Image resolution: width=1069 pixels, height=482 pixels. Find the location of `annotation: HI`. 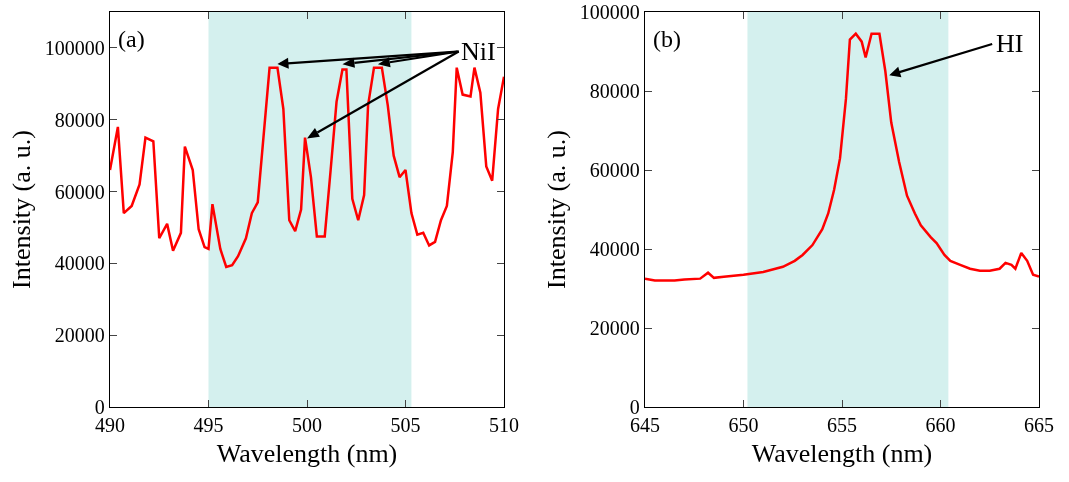

annotation: HI is located at coordinates (1010, 43).